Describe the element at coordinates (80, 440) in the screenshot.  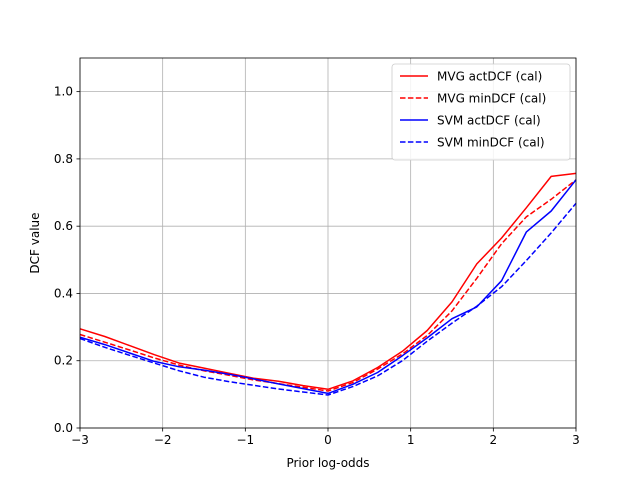
I see `x-tick-label: −3` at that location.